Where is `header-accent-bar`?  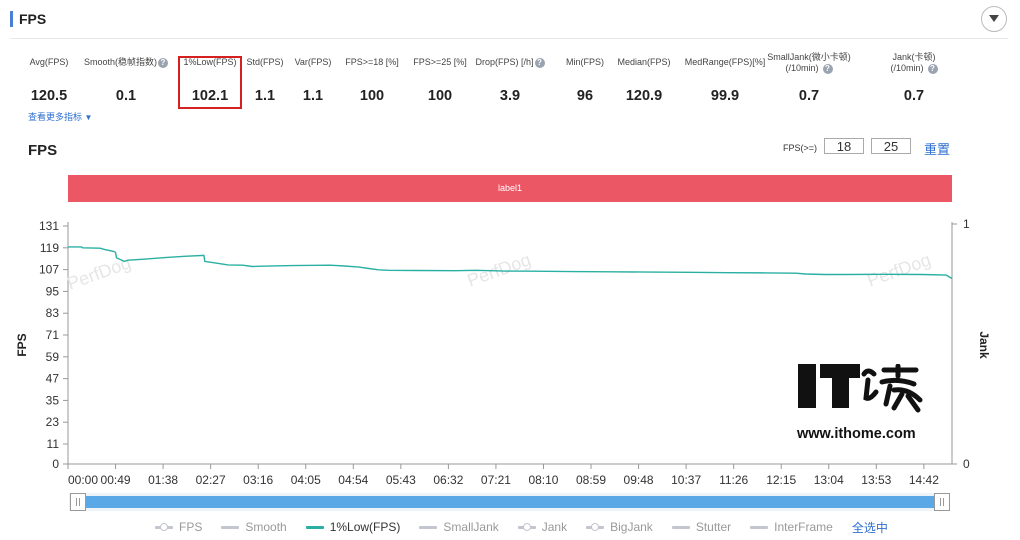 header-accent-bar is located at coordinates (11, 19).